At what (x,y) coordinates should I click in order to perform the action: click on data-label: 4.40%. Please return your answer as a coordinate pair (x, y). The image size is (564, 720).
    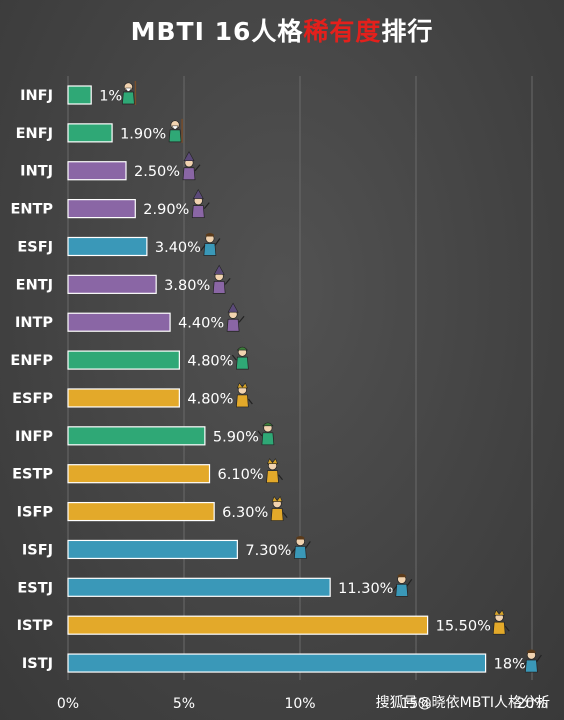
    Looking at the image, I should click on (201, 324).